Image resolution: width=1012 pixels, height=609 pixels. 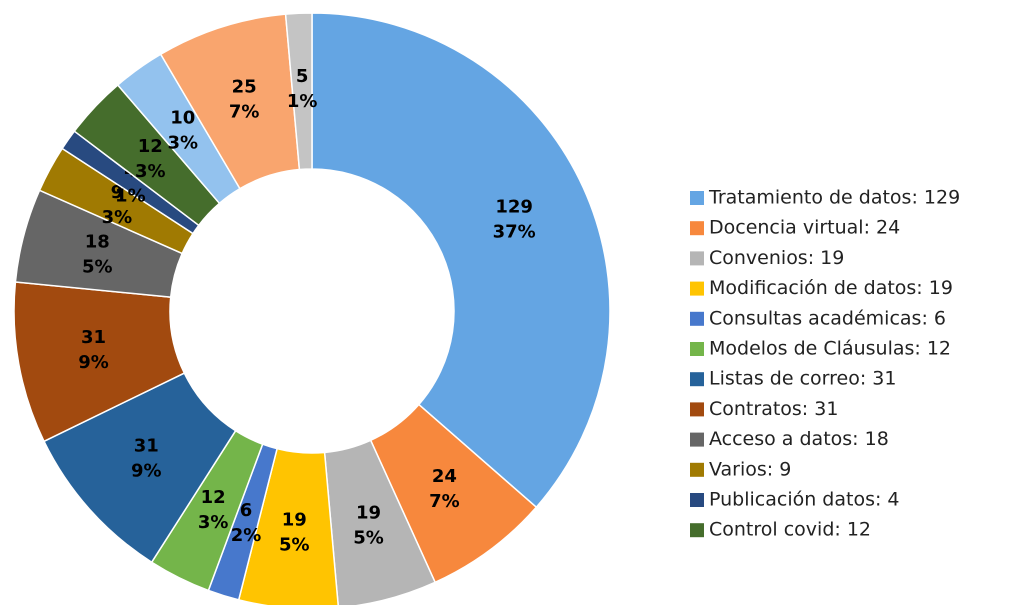 I want to click on value-label: 10, so click(x=182, y=117).